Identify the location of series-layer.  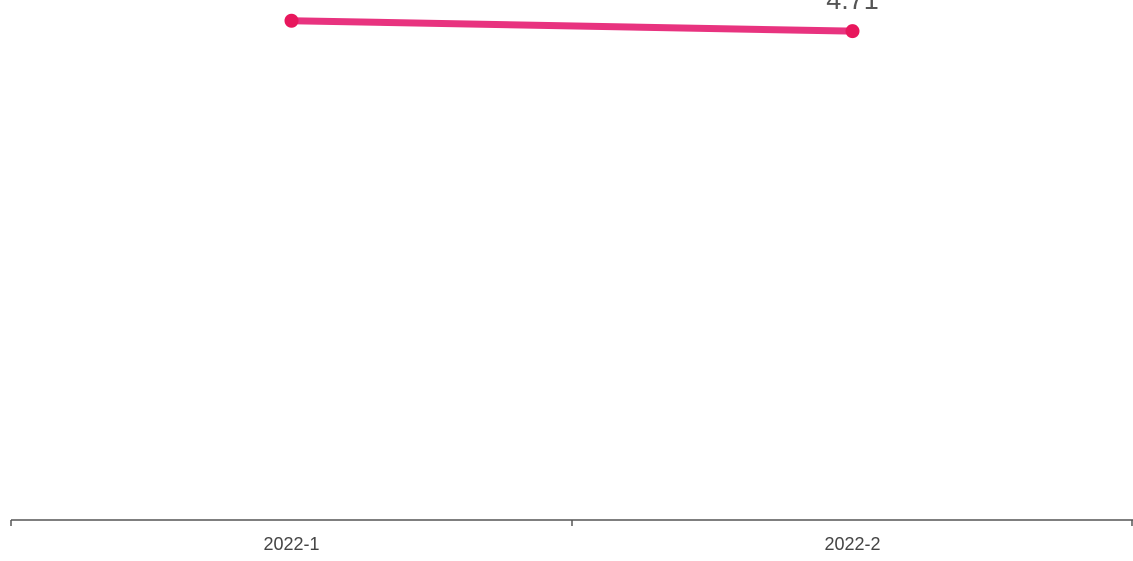
(572, 26).